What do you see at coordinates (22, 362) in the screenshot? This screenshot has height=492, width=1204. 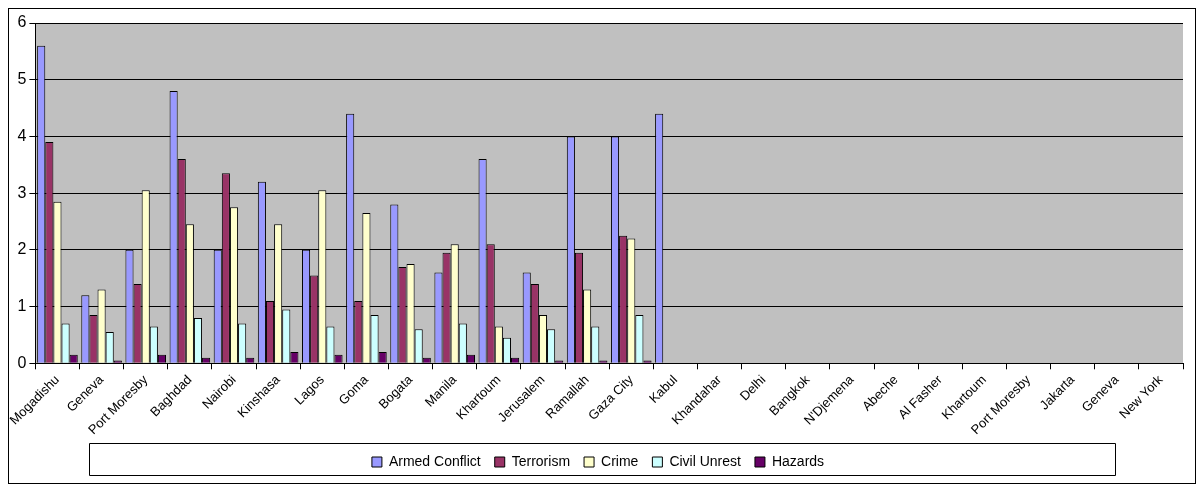 I see `y-tick-label: 0` at bounding box center [22, 362].